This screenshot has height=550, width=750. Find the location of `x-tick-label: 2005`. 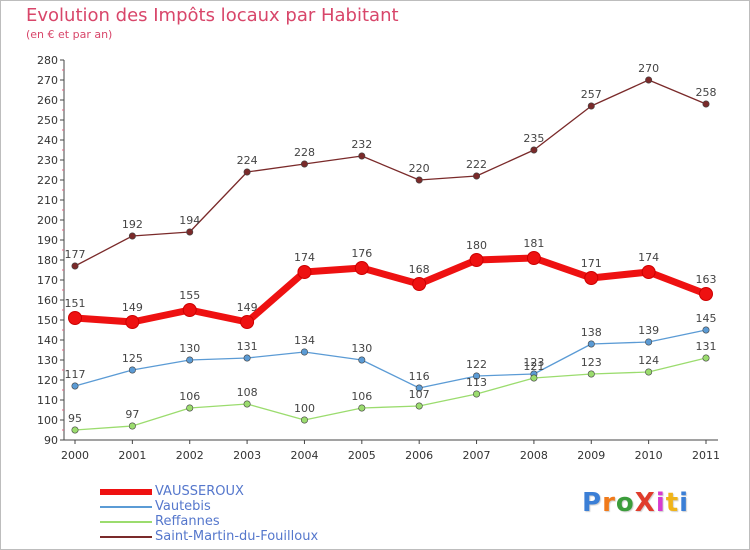

x-tick-label: 2005 is located at coordinates (362, 455).